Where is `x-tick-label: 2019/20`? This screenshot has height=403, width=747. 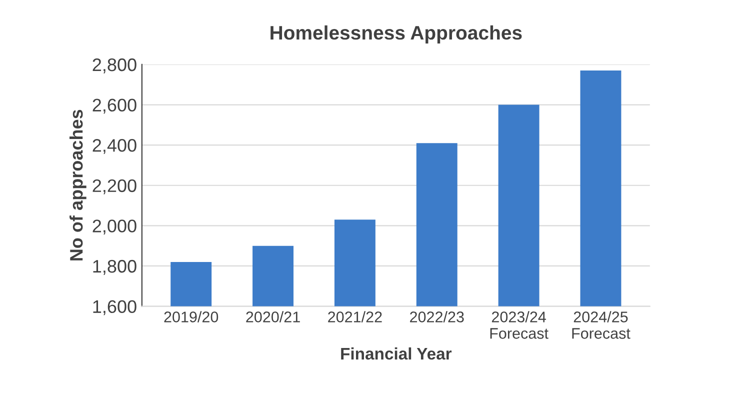 x-tick-label: 2019/20 is located at coordinates (191, 316).